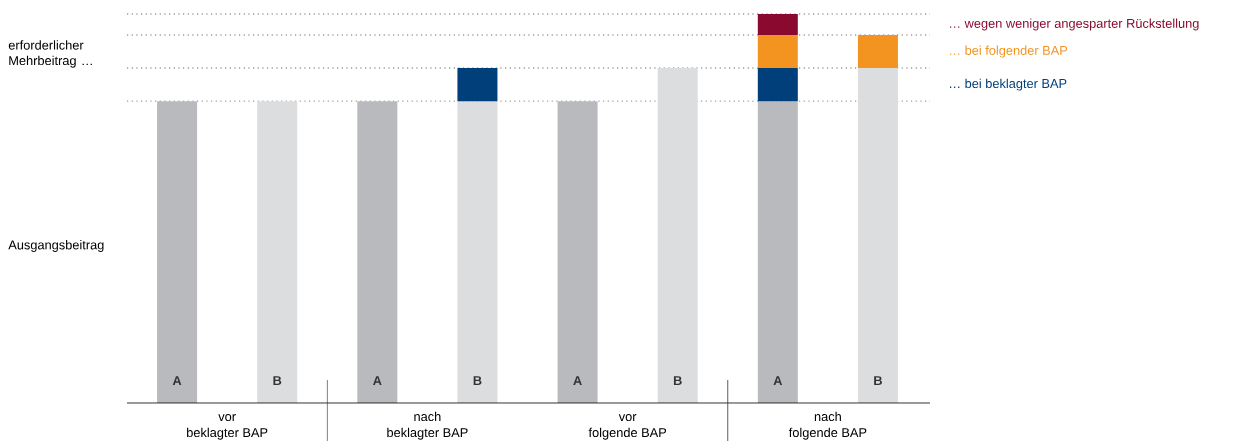  What do you see at coordinates (1008, 84) in the screenshot?
I see `text: … bei beklagter BAP` at bounding box center [1008, 84].